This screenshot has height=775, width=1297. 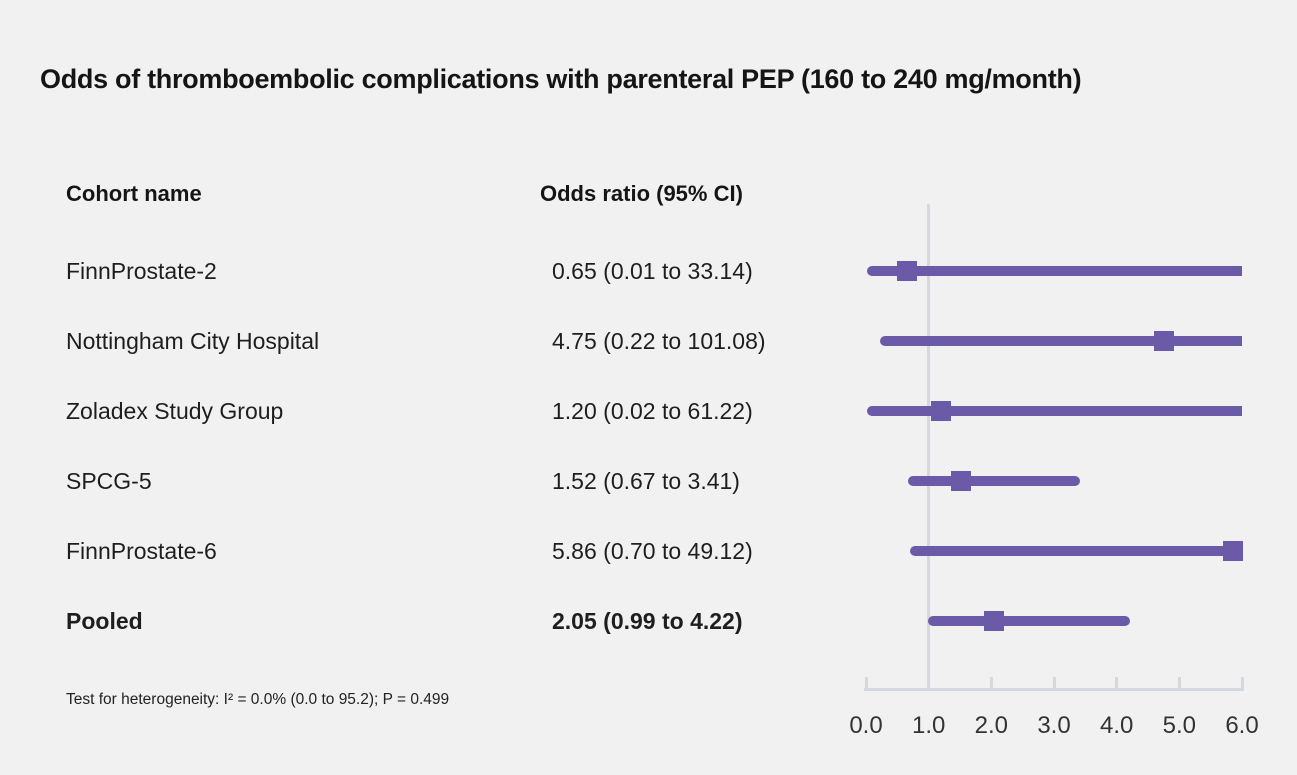 I want to click on x-axis-tick-label: 1.0, so click(x=928, y=725).